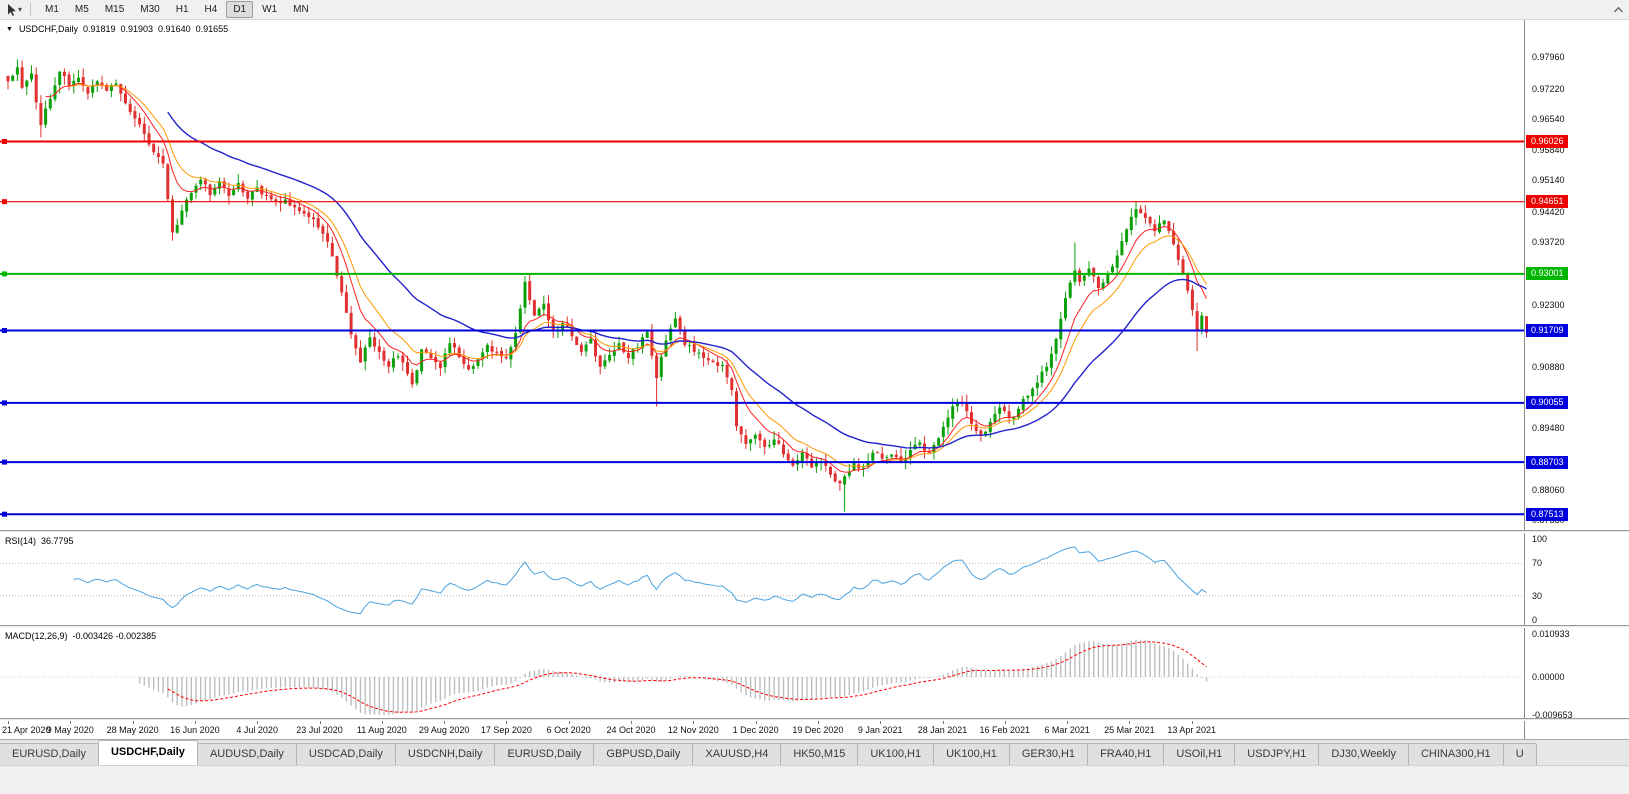 The width and height of the screenshot is (1629, 794). What do you see at coordinates (1552, 715) in the screenshot?
I see `macd-axis-label: -0.009653` at bounding box center [1552, 715].